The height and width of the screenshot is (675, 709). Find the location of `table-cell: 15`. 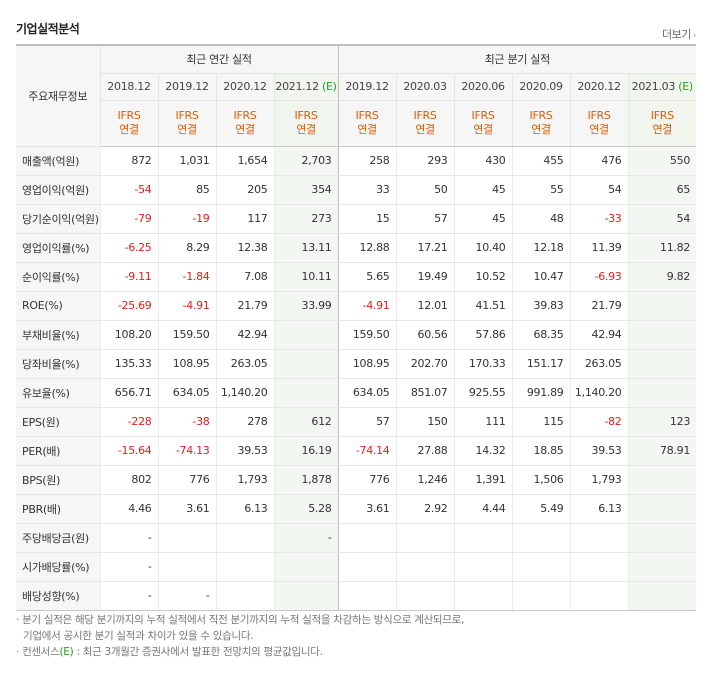

table-cell: 15 is located at coordinates (367, 219).